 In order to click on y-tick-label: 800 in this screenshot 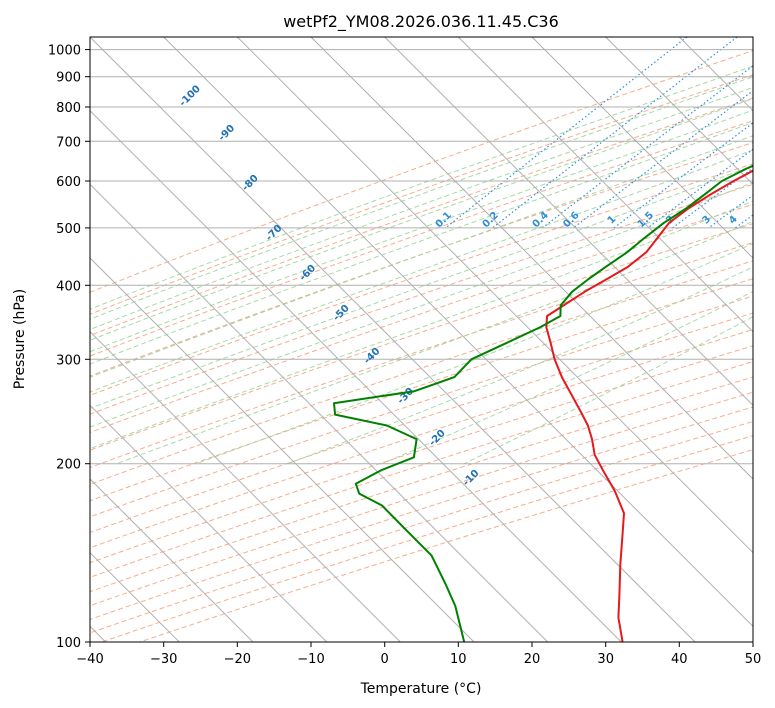, I will do `click(68, 108)`.